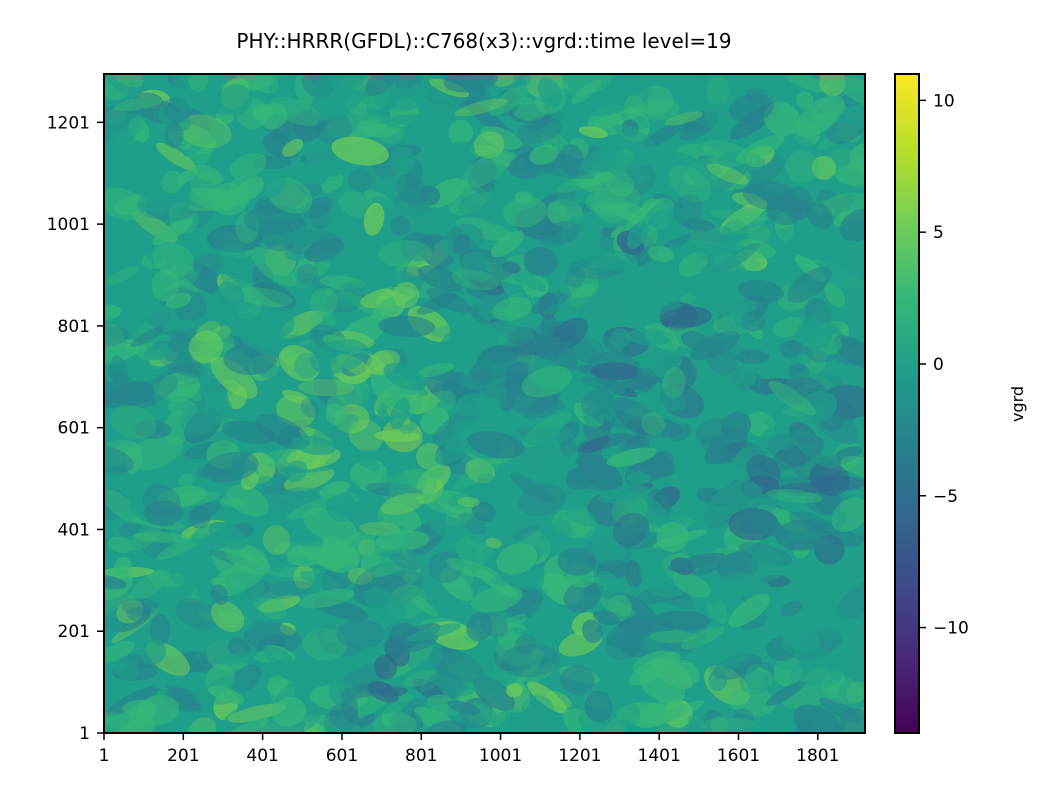  I want to click on x-tick-label: 401, so click(262, 756).